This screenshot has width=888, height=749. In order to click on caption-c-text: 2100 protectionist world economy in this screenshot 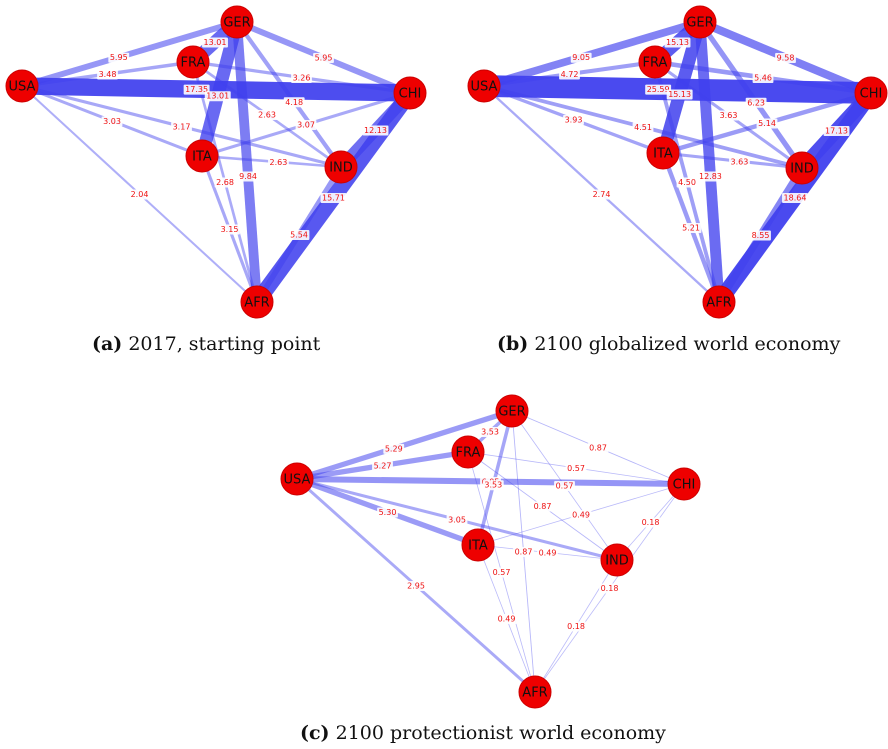, I will do `click(500, 733)`.